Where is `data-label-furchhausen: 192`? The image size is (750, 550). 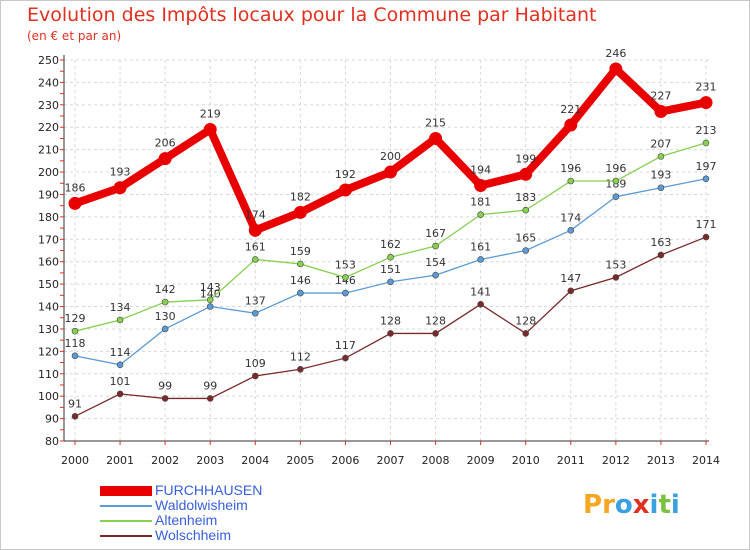
data-label-furchhausen: 192 is located at coordinates (345, 174).